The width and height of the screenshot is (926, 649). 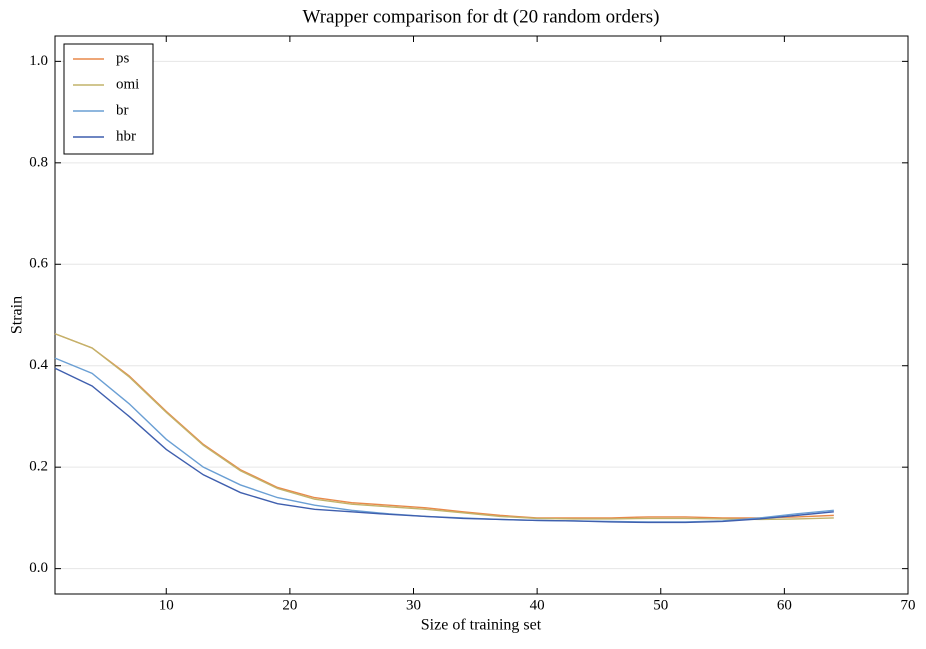 I want to click on x-tick-label: 70, so click(x=908, y=605).